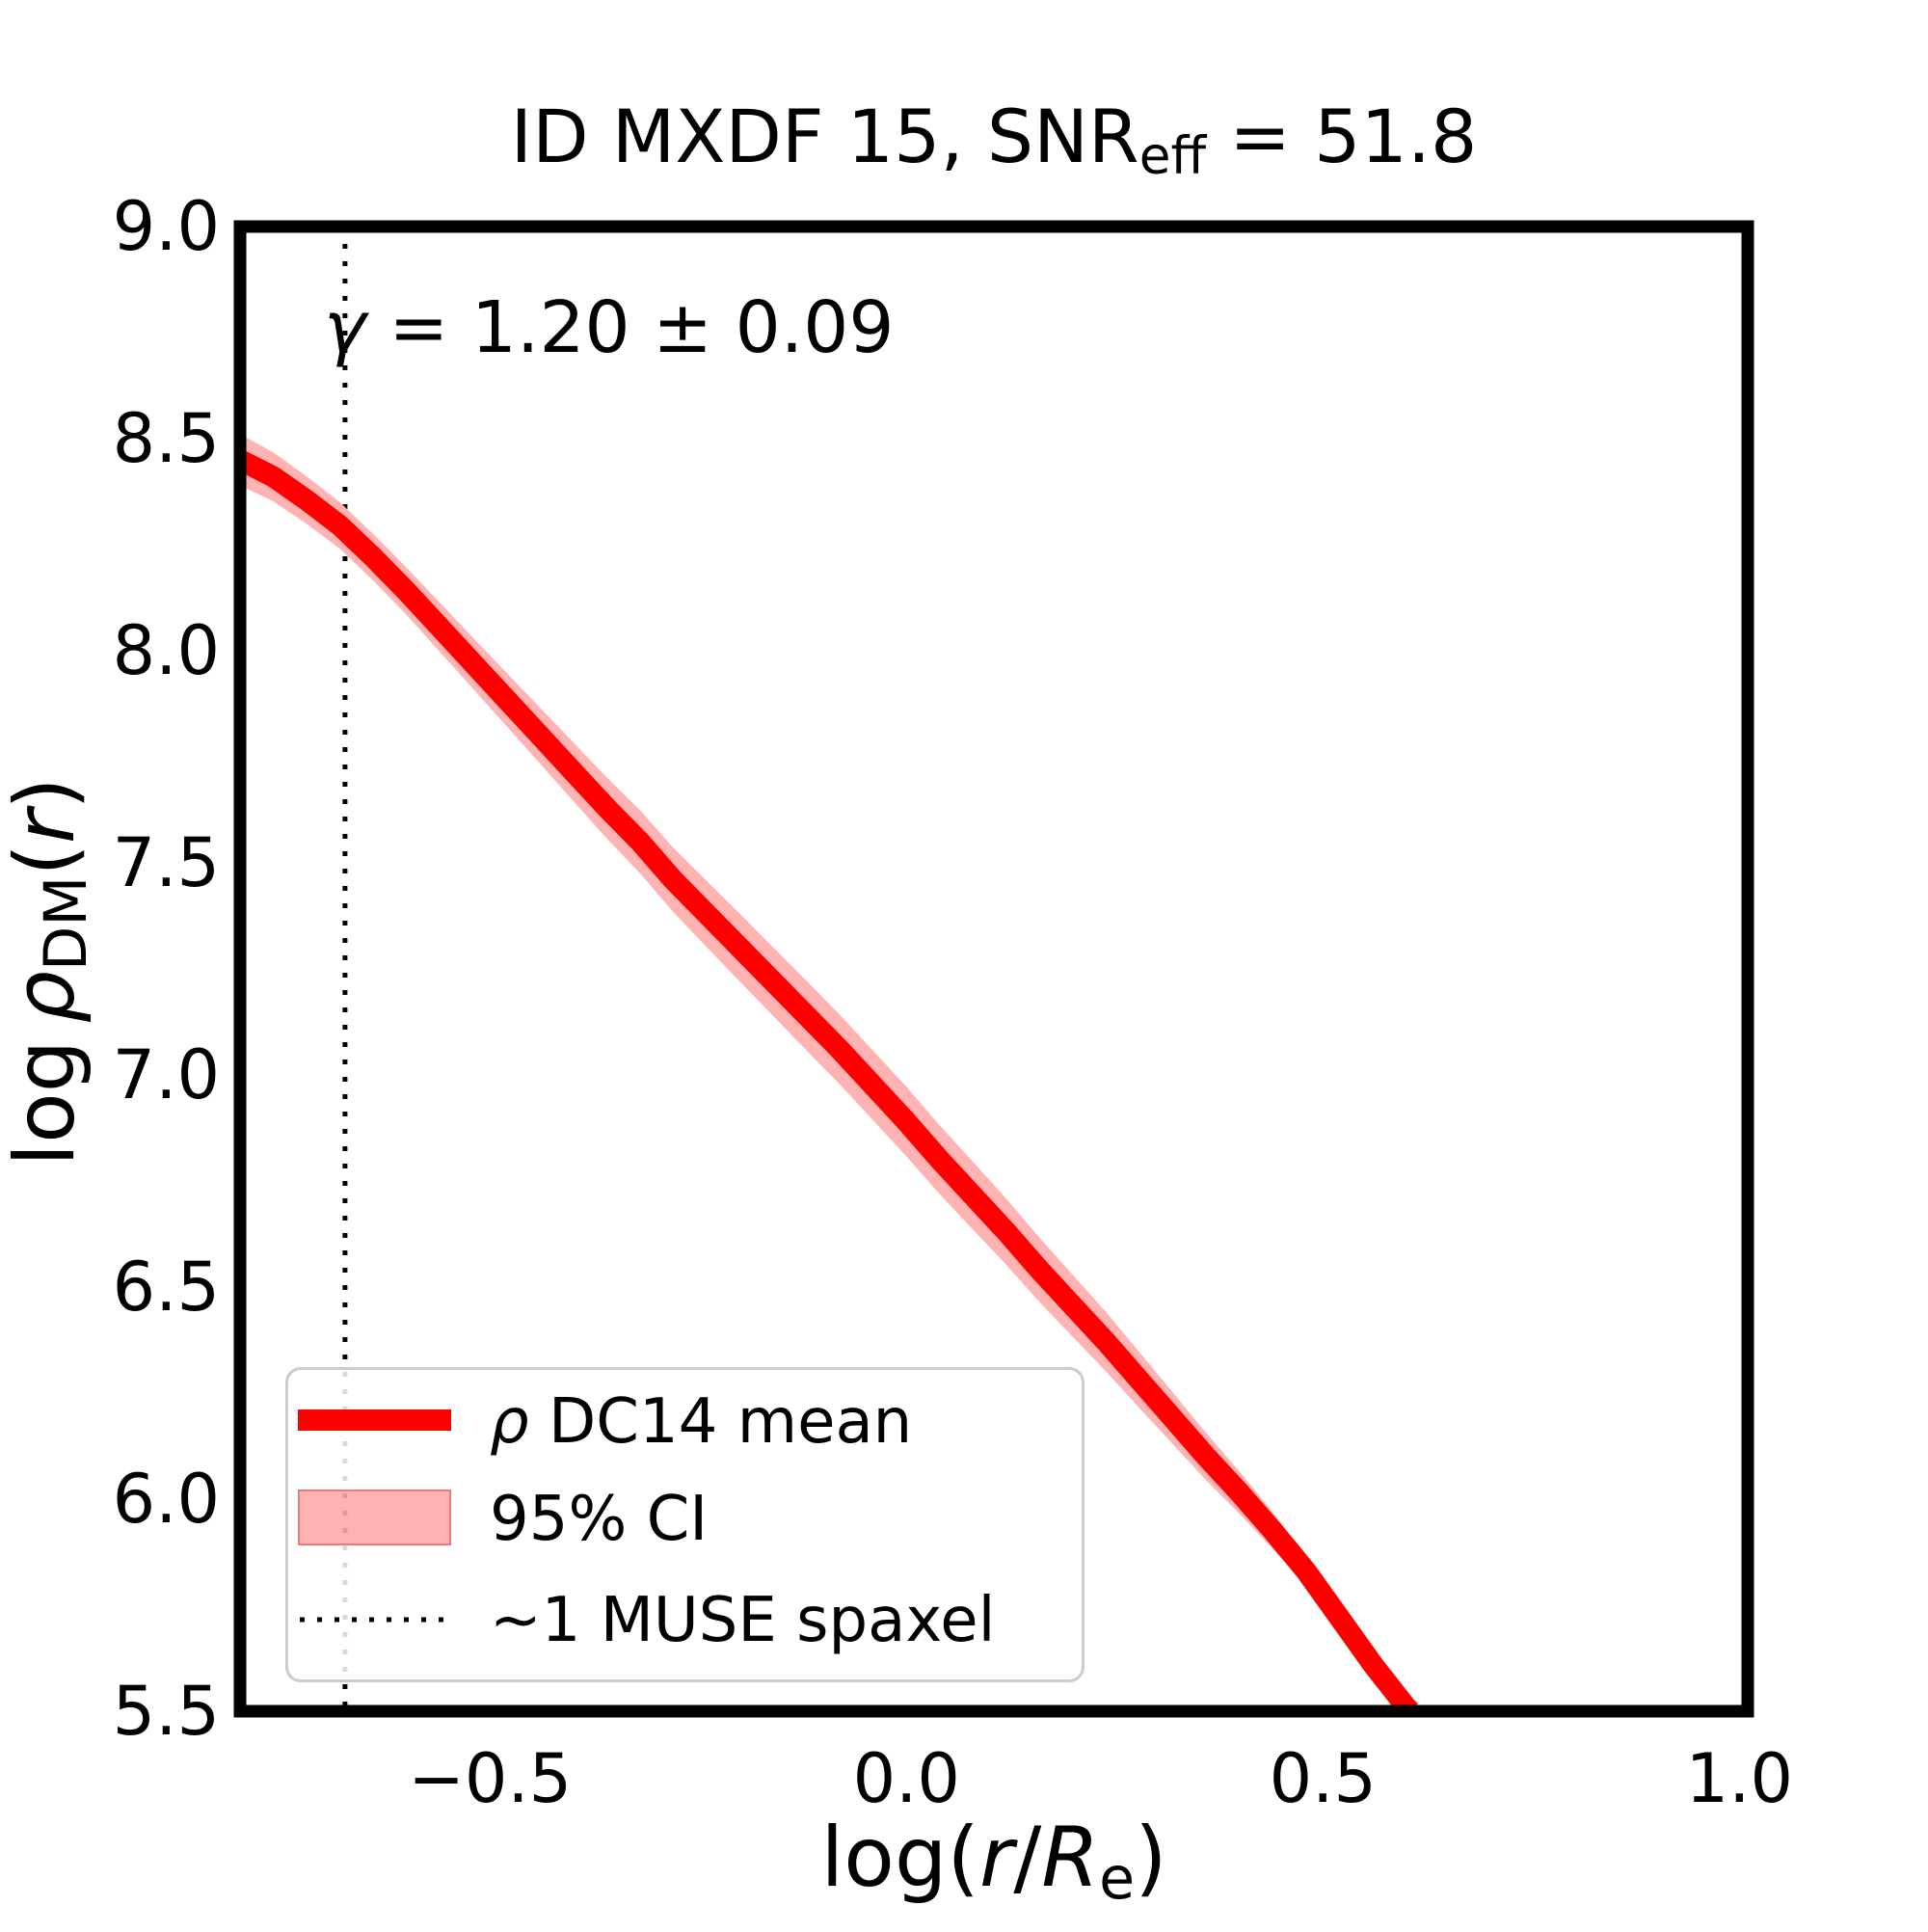 The height and width of the screenshot is (1932, 1928). Describe the element at coordinates (1323, 1779) in the screenshot. I see `x-tick-label: 0.5` at that location.